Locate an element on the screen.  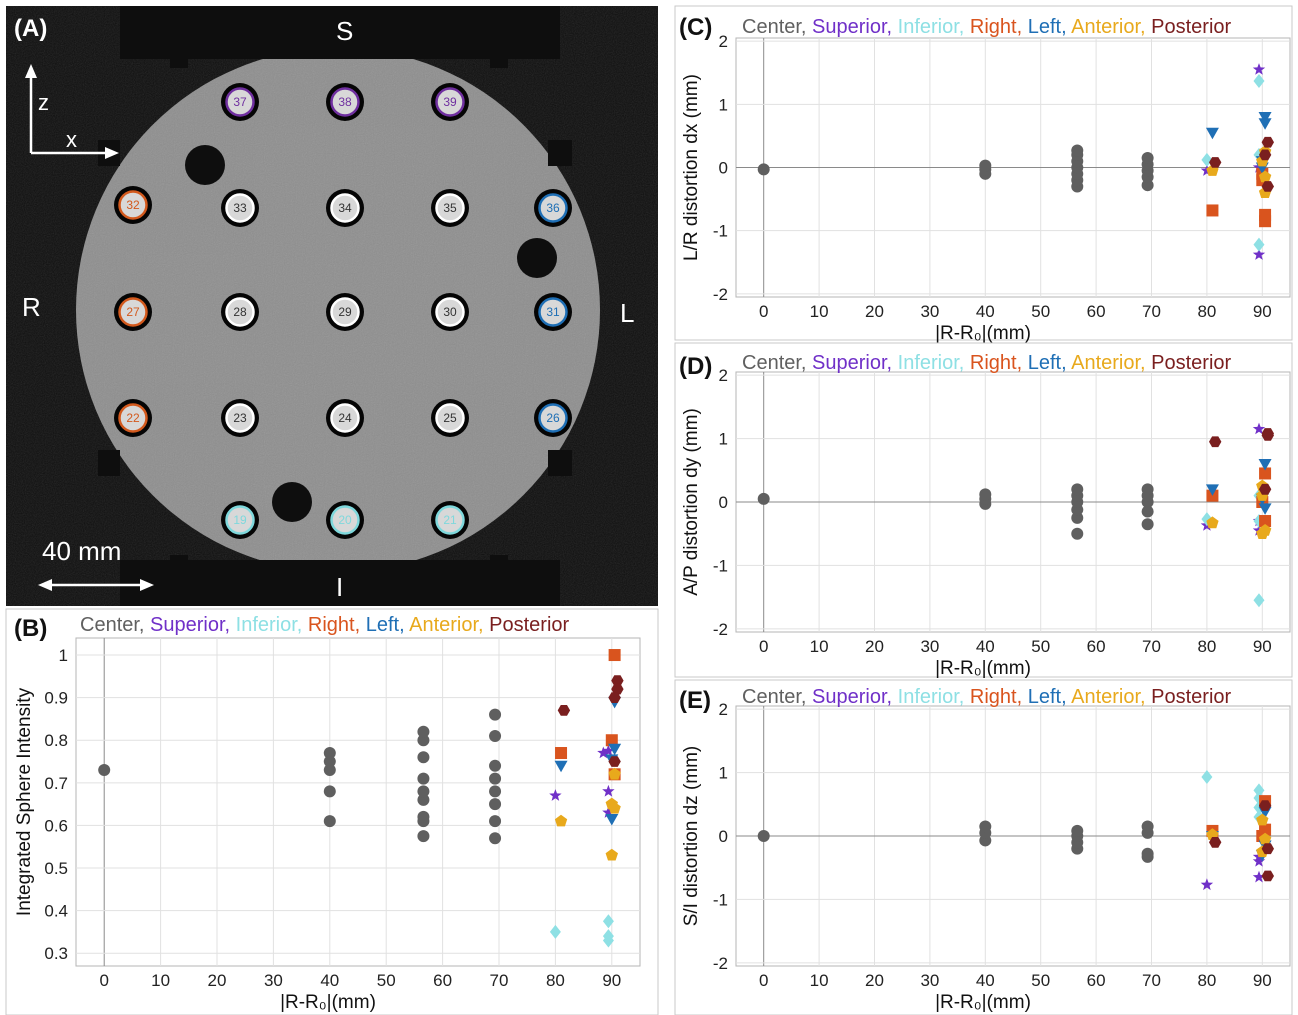
x-tick-label: 0 is located at coordinates (103, 980).